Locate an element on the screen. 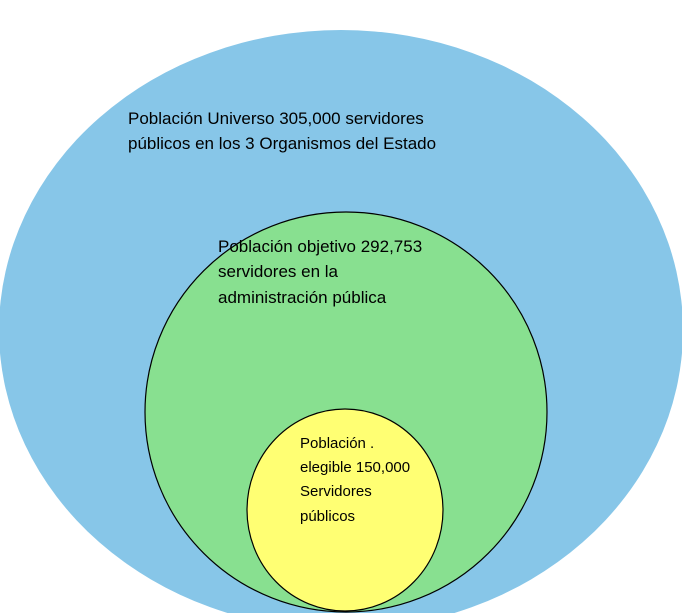 The image size is (682, 613). eligible-circle is located at coordinates (345, 510).